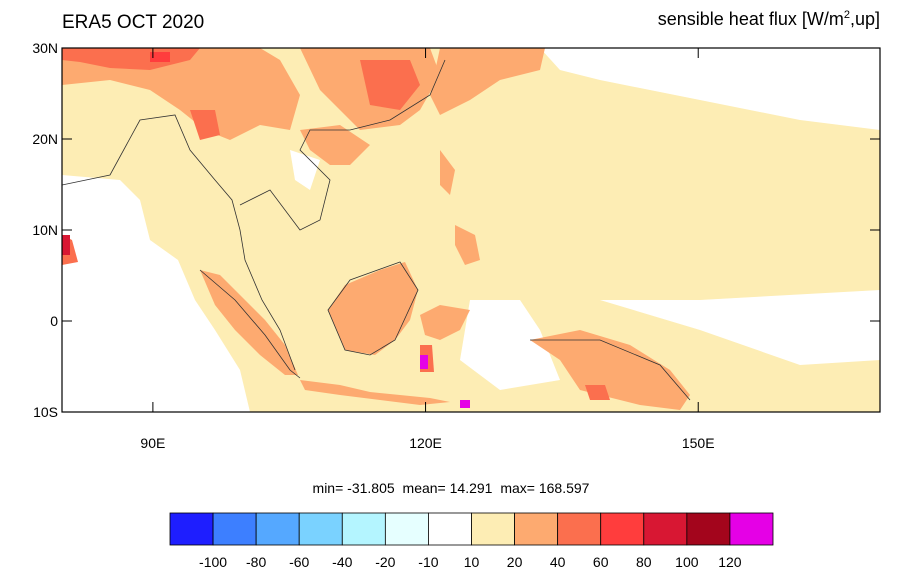 Image resolution: width=902 pixels, height=576 pixels. I want to click on colorbar-label: -40, so click(342, 562).